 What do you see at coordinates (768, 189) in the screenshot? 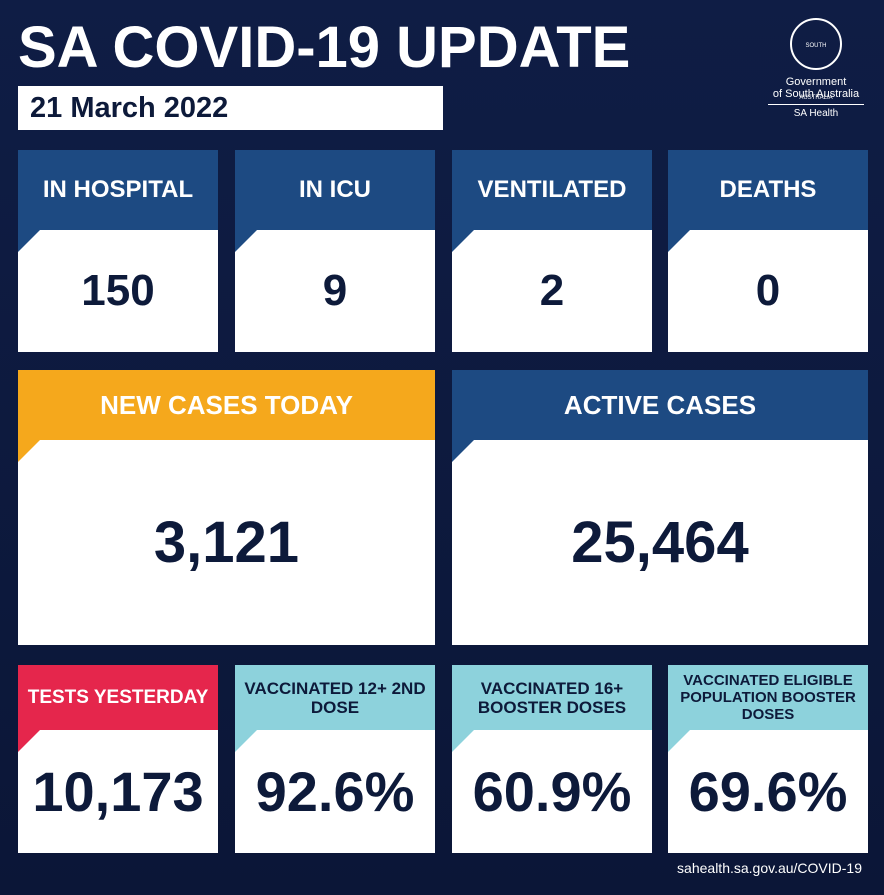
I see `tile-label: DEATHS` at bounding box center [768, 189].